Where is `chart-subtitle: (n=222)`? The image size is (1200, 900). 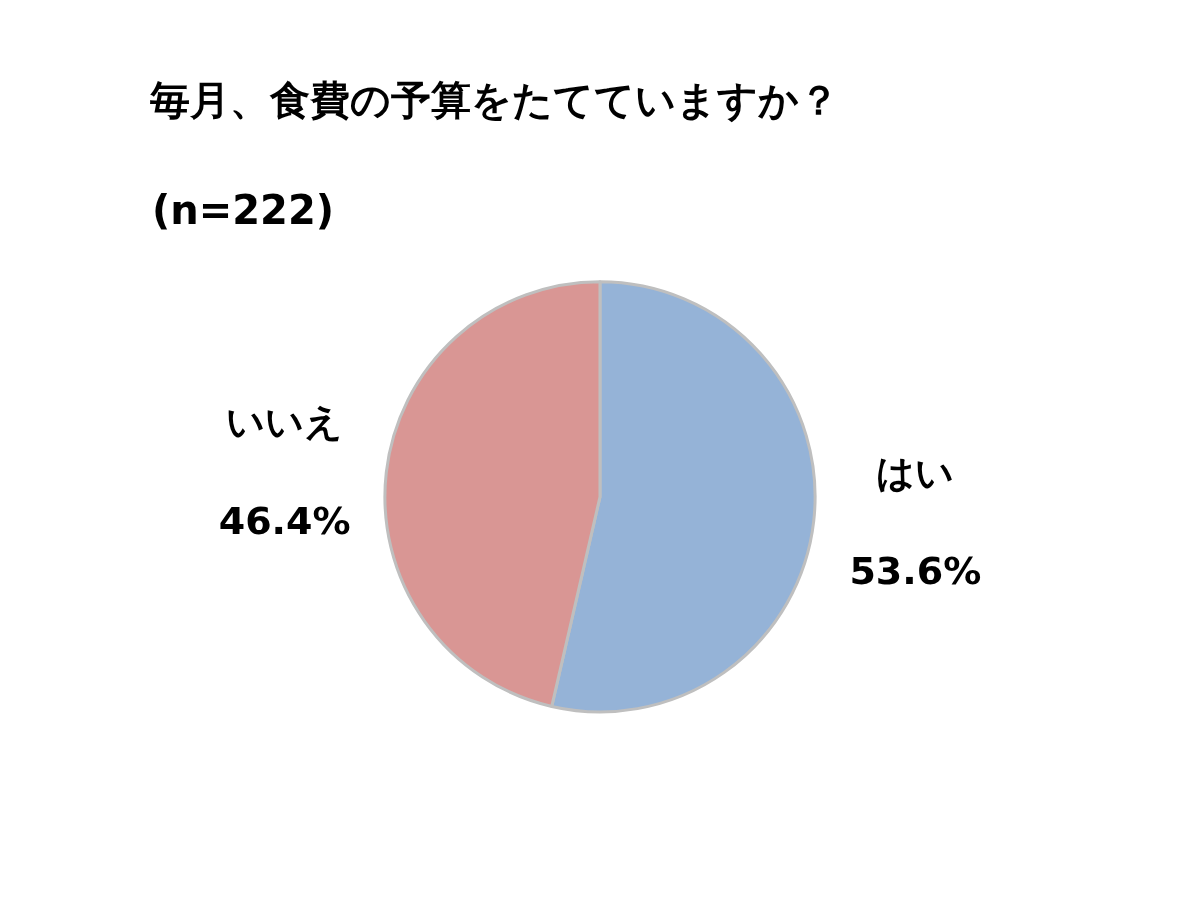 chart-subtitle: (n=222) is located at coordinates (243, 210).